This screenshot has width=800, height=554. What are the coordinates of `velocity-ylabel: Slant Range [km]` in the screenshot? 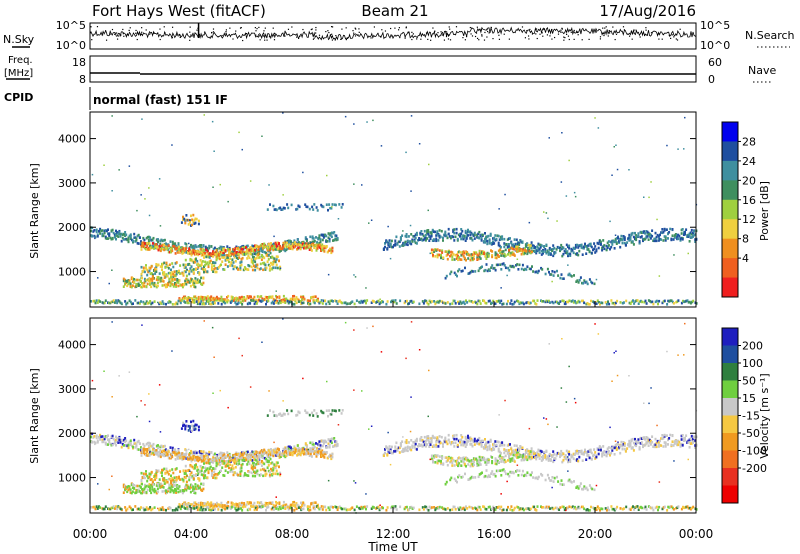 It's located at (34, 416).